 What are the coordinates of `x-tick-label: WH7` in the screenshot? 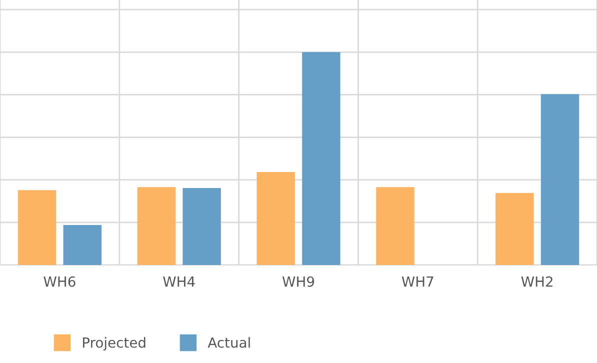 It's located at (418, 281).